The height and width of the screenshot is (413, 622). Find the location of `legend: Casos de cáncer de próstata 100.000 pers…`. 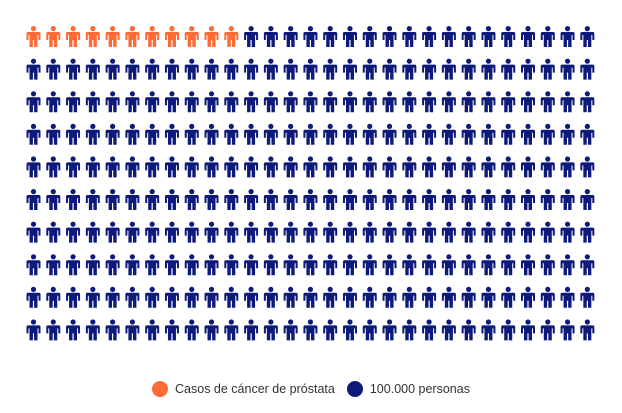

legend: Casos de cáncer de próstata 100.000 pers… is located at coordinates (311, 389).